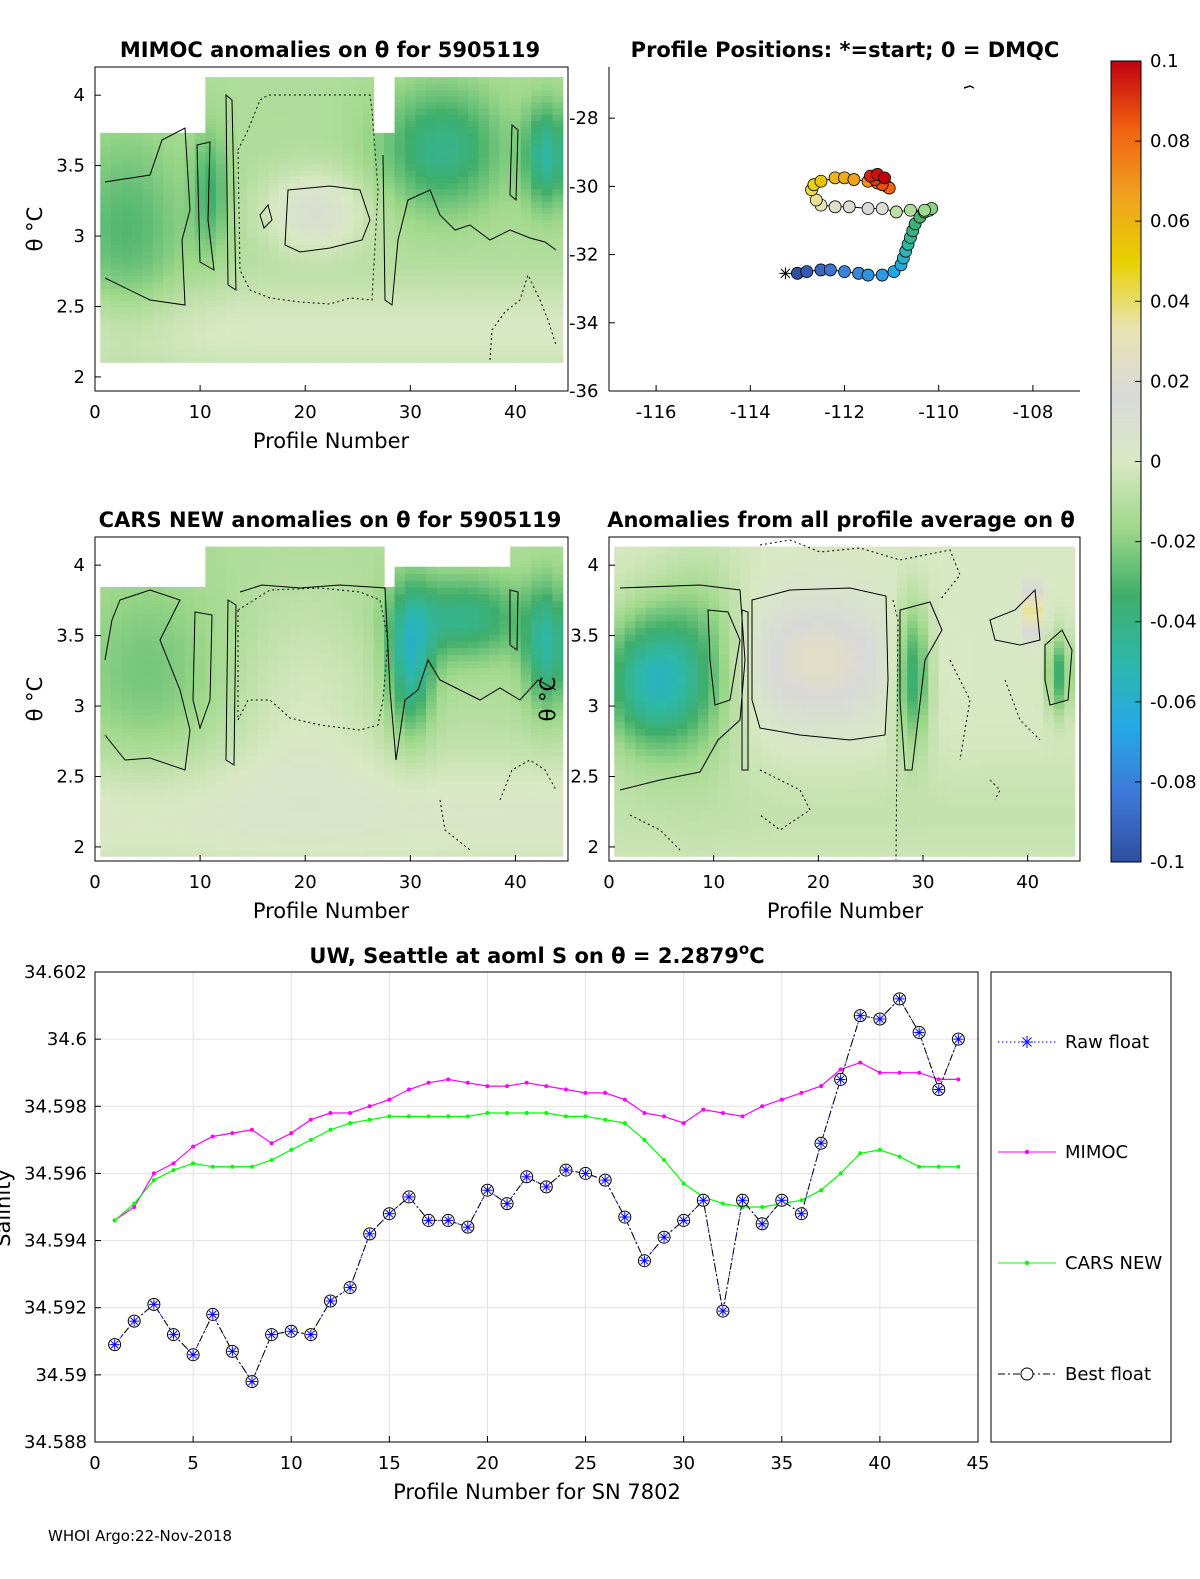 The width and height of the screenshot is (1200, 1579). I want to click on start-marker, so click(785, 273).